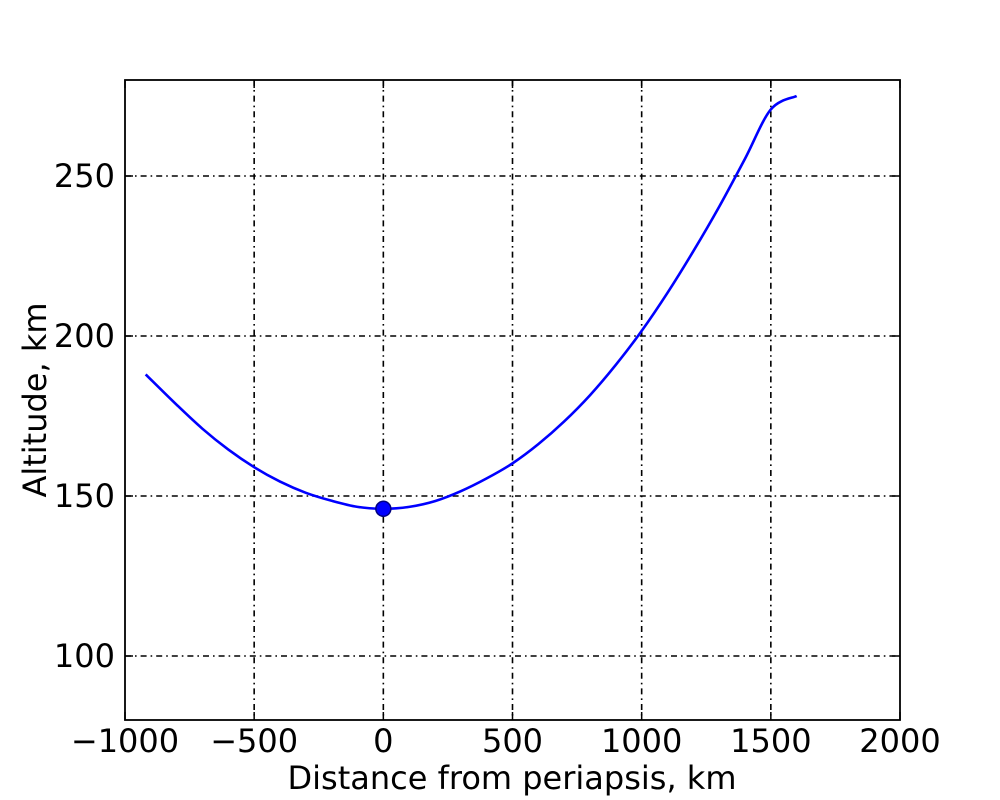 Image resolution: width=1000 pixels, height=800 pixels. What do you see at coordinates (383, 741) in the screenshot?
I see `x-tick-label: 0` at bounding box center [383, 741].